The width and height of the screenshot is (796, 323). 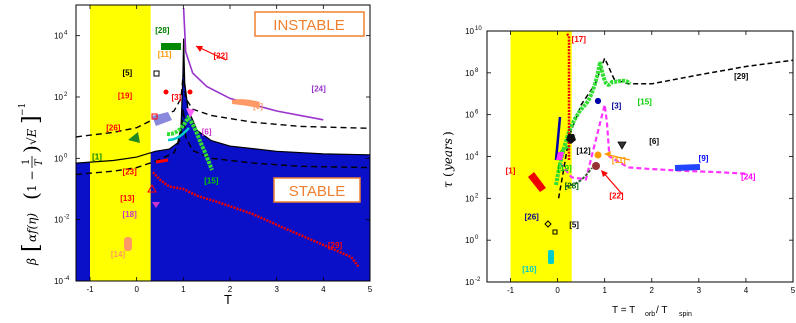 I want to click on left-x-tick-label: 4, so click(x=323, y=289).